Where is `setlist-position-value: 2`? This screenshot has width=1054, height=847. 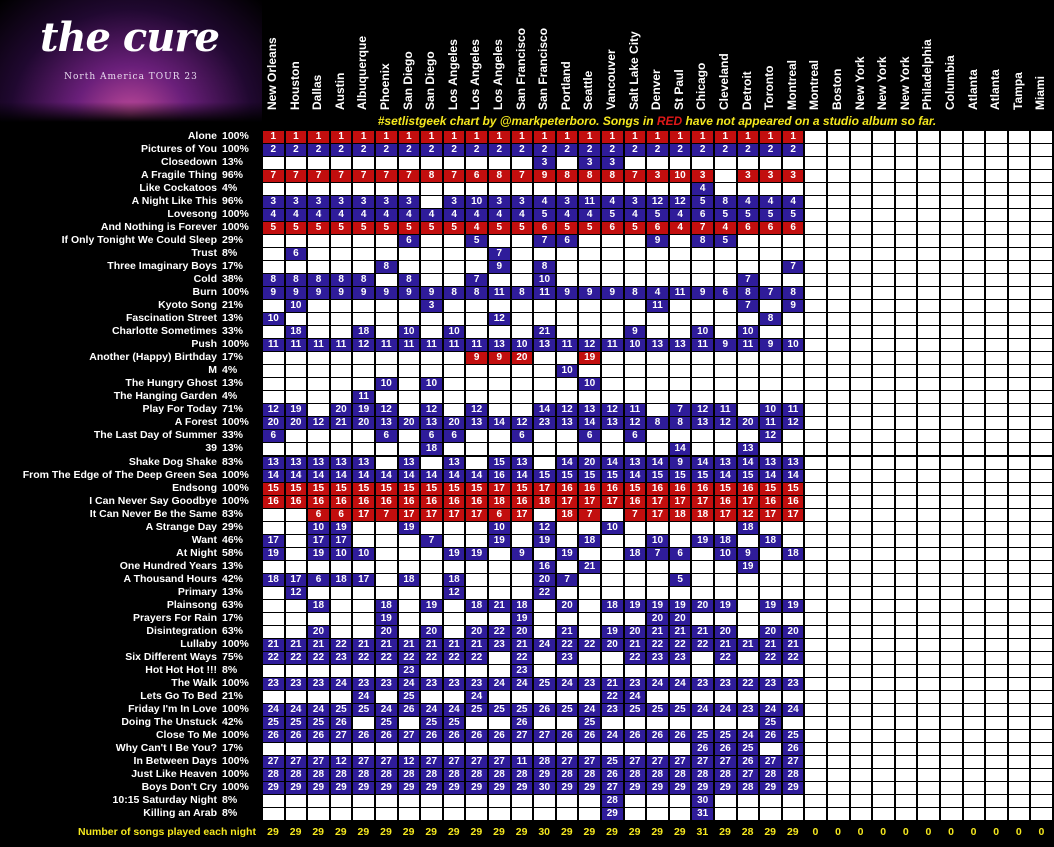
setlist-position-value: 2 is located at coordinates (612, 150).